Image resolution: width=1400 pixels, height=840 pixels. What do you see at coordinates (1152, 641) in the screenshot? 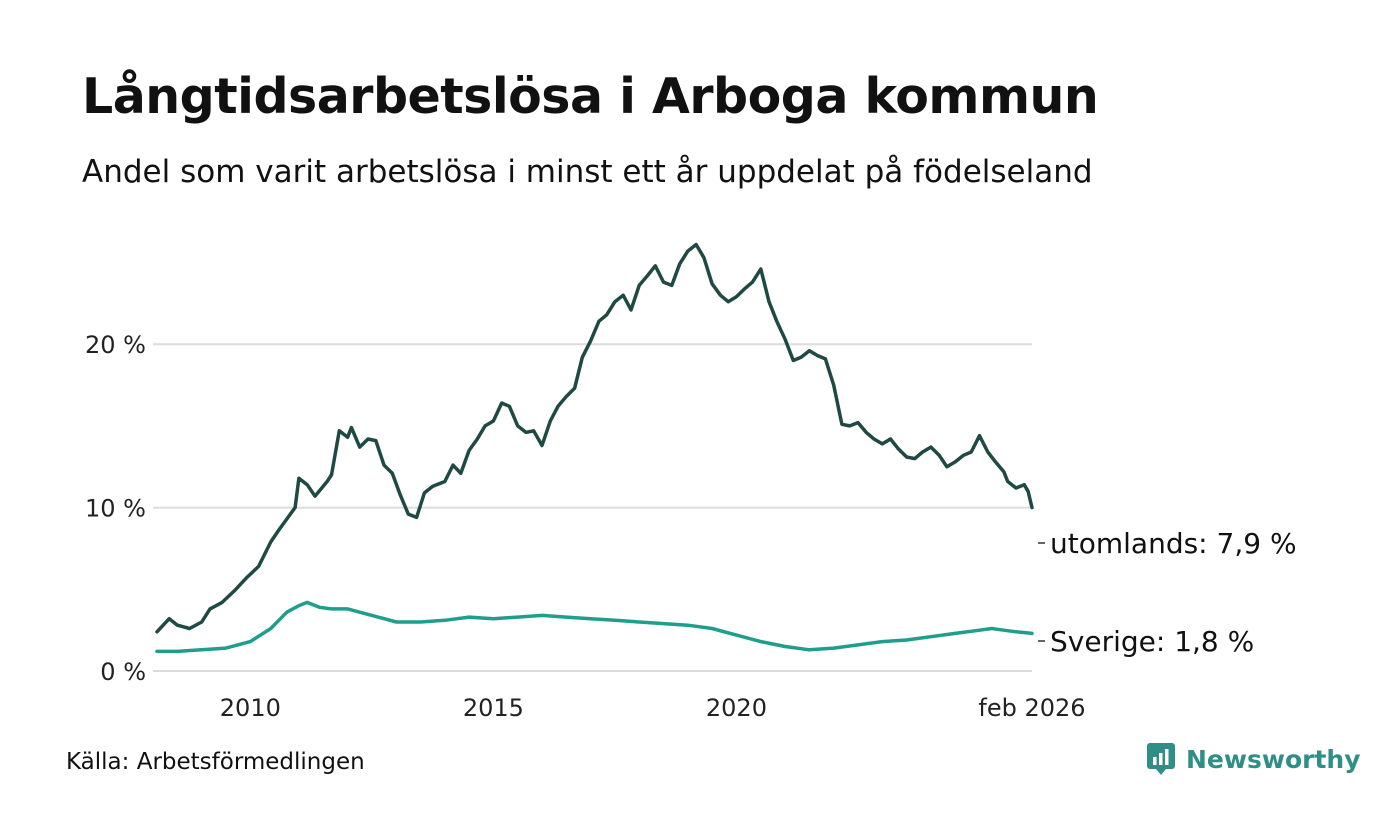
I see `end-label-sverige: Sverige: 1,8 %` at bounding box center [1152, 641].